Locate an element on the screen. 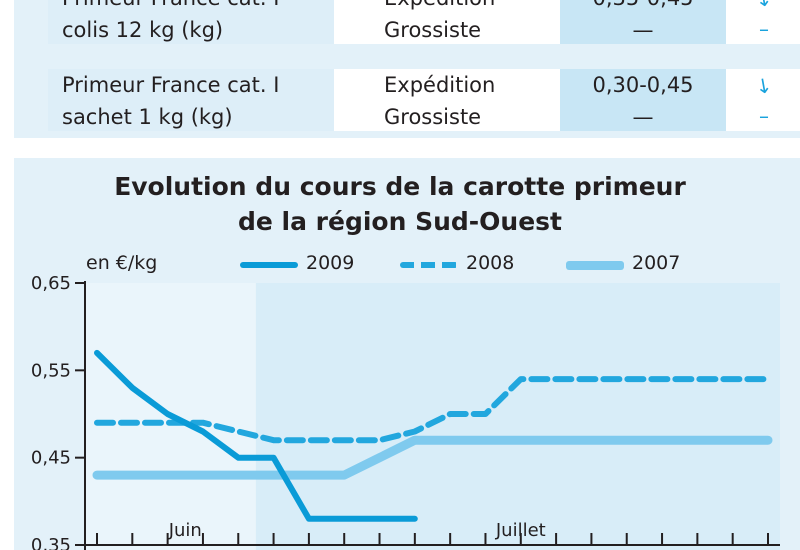  x-axis-label: Juin is located at coordinates (185, 530).